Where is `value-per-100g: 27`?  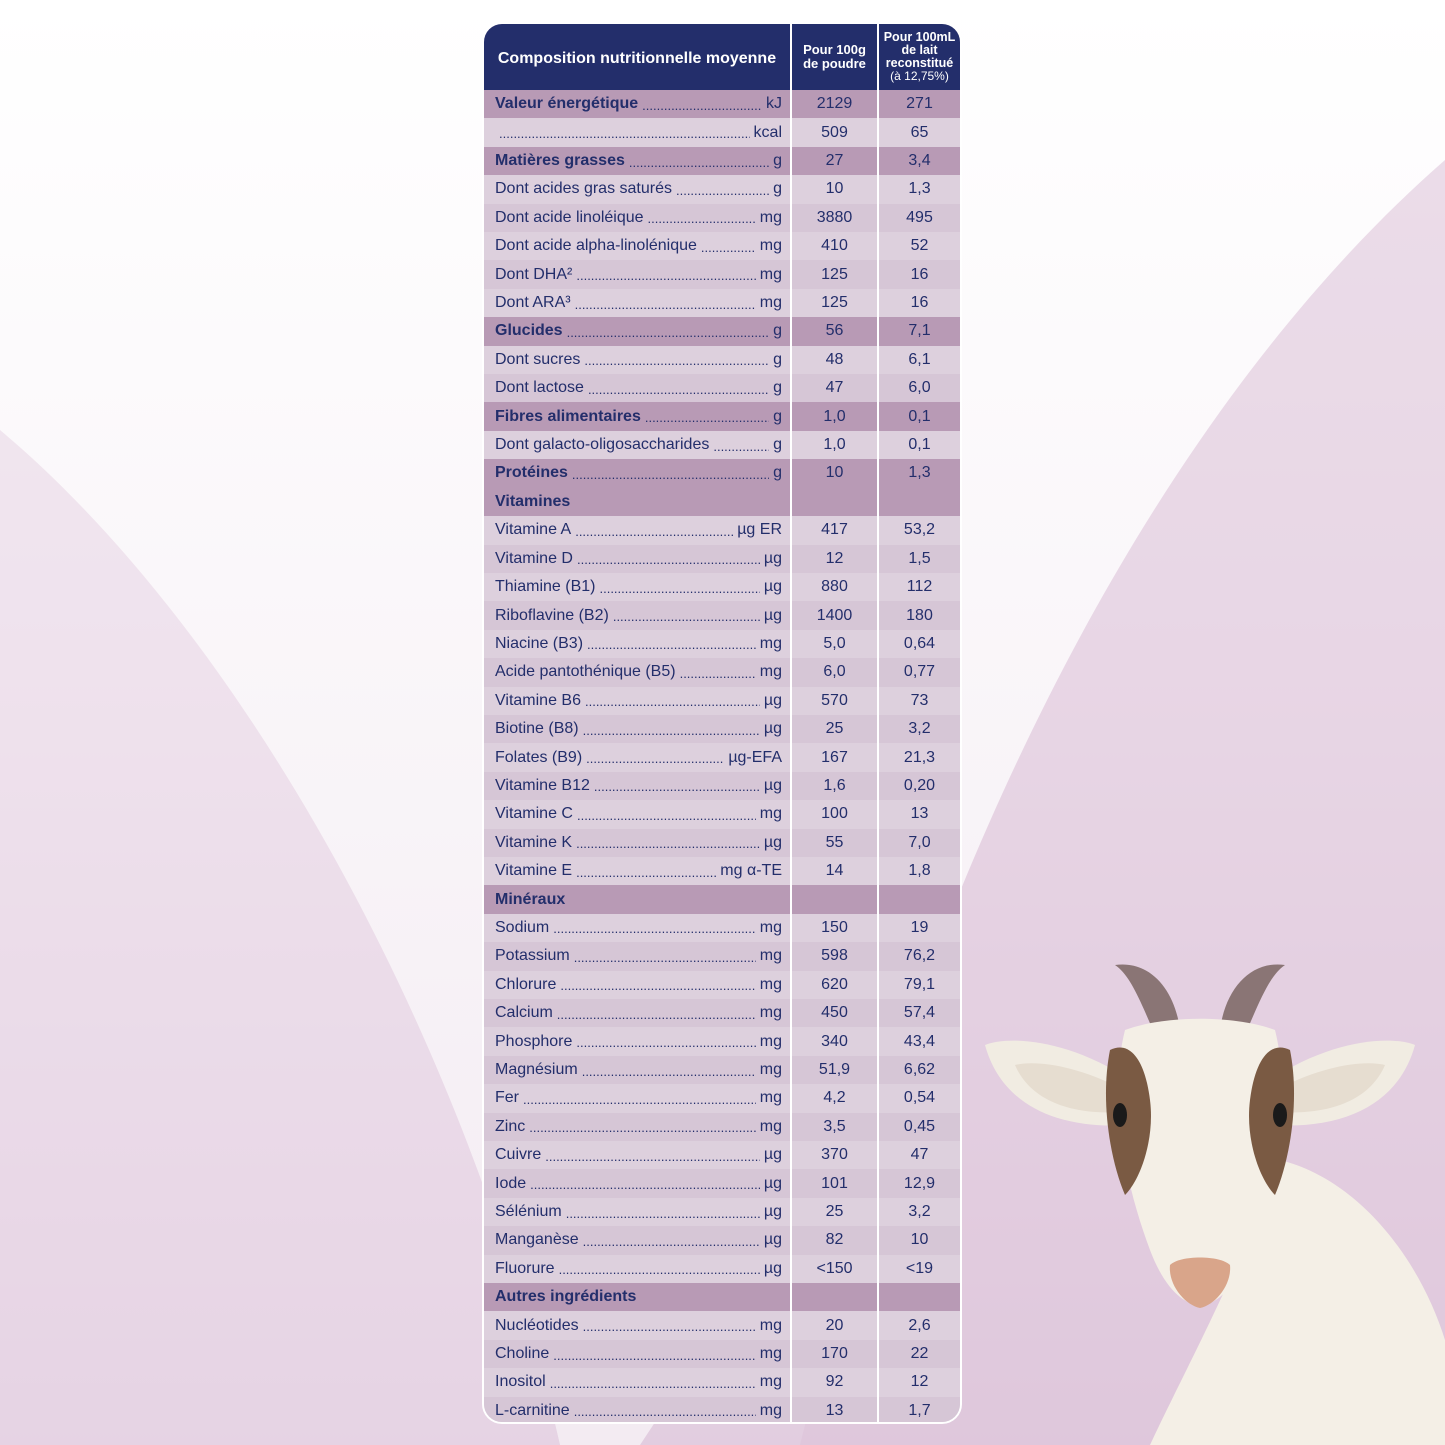 value-per-100g: 27 is located at coordinates (834, 161).